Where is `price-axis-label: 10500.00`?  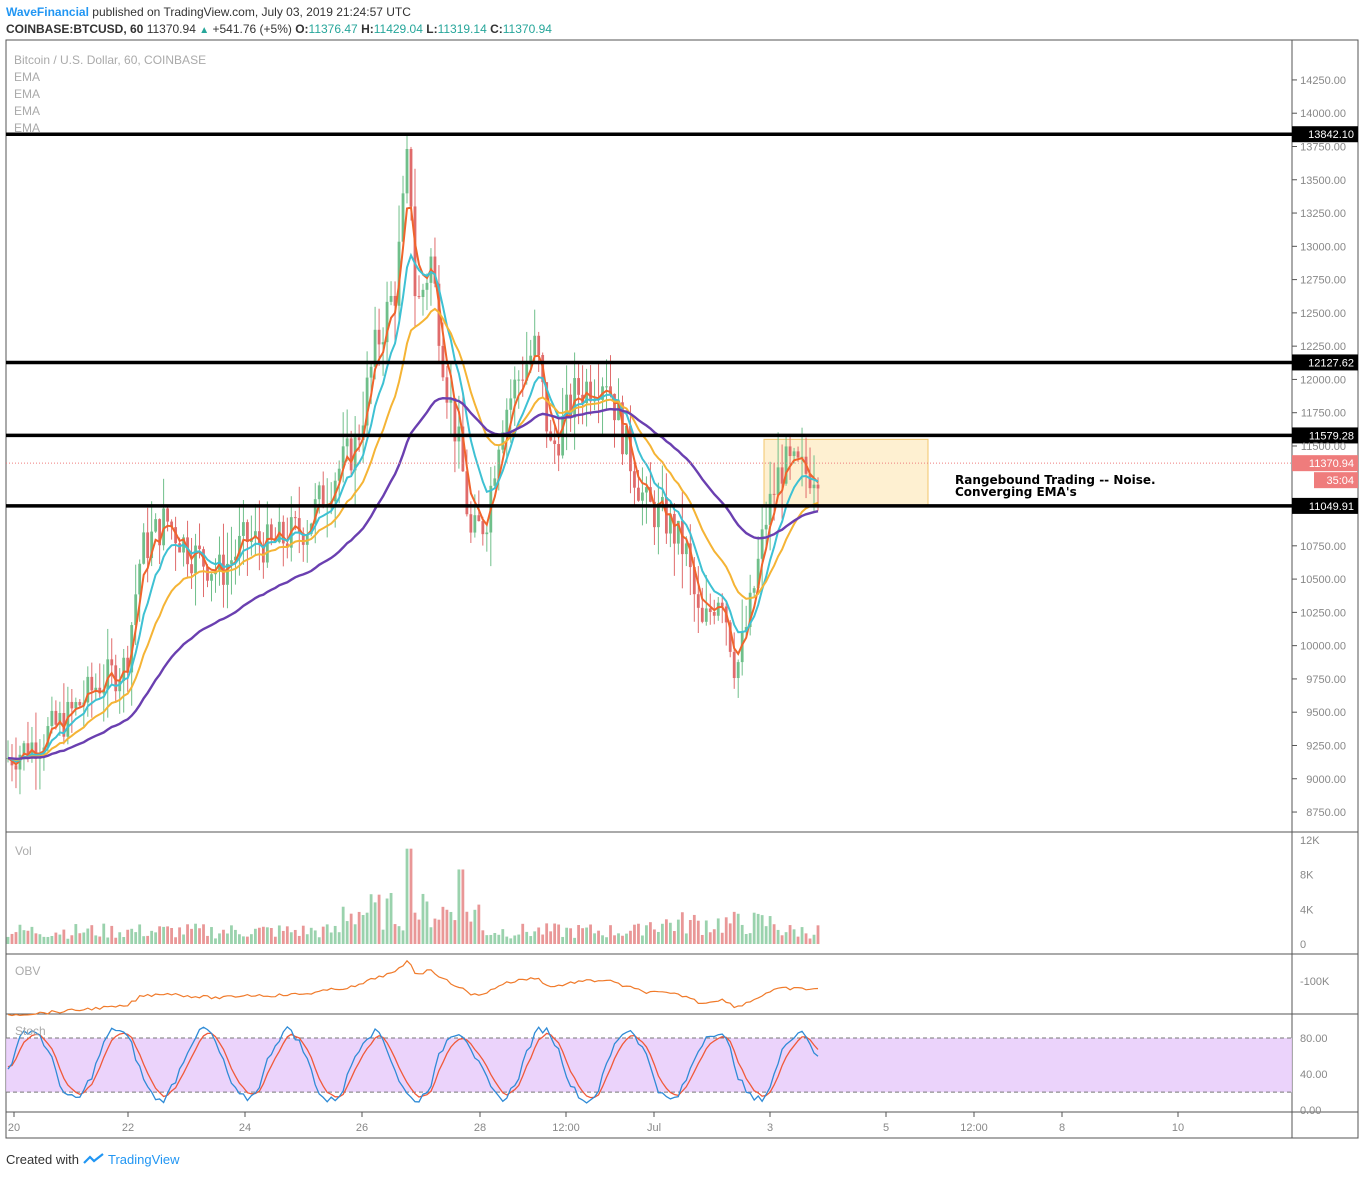 price-axis-label: 10500.00 is located at coordinates (1323, 580).